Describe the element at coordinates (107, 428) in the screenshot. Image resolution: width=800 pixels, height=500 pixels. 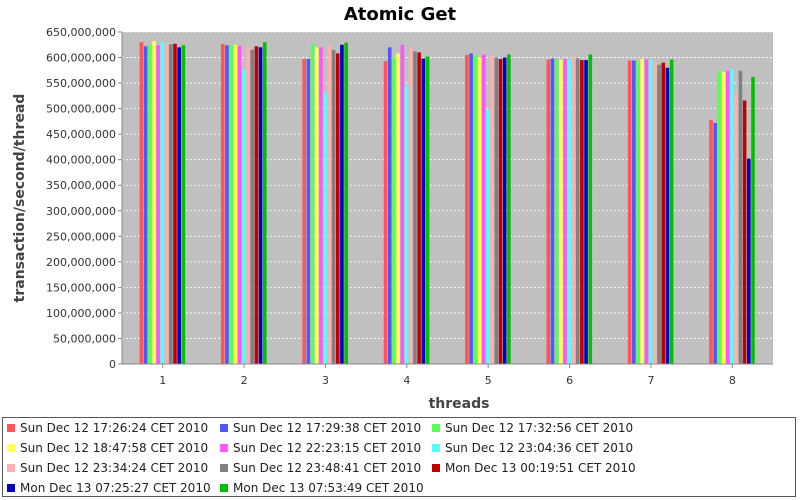
I see `legend-item: Sun Dec 12 17:26:24 CET 2010` at that location.